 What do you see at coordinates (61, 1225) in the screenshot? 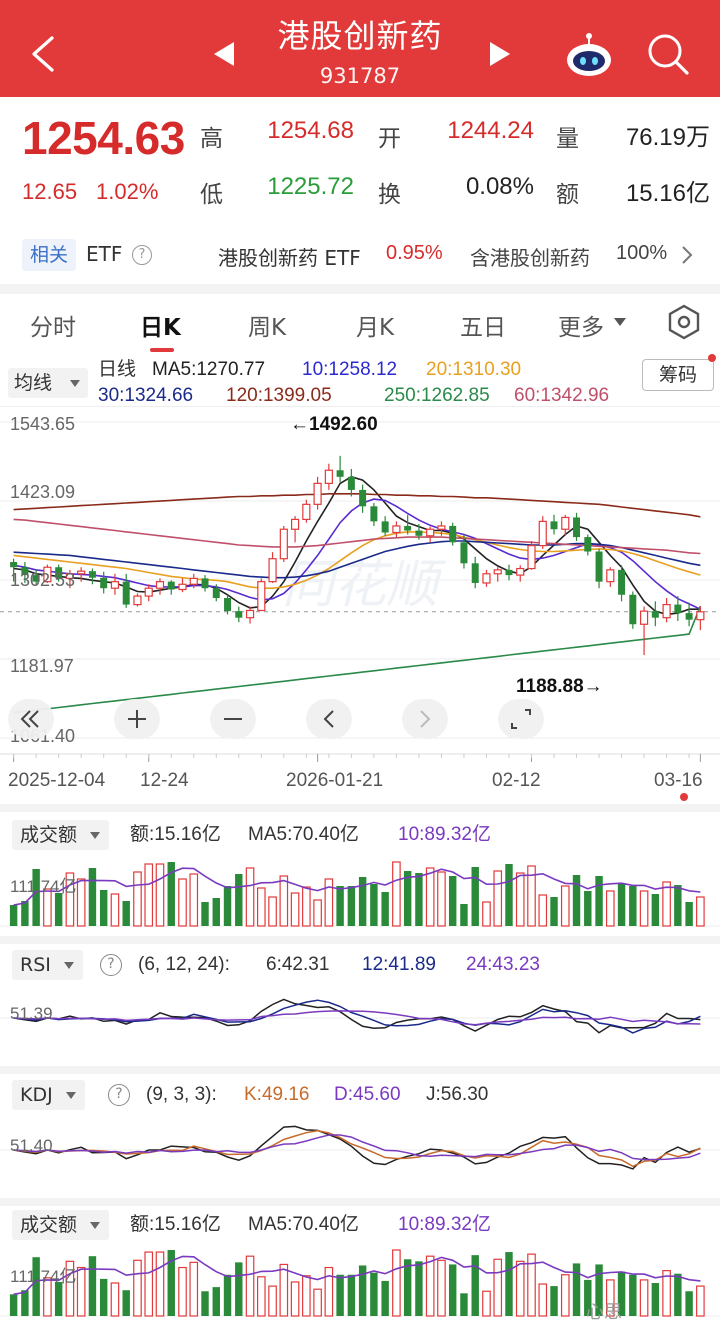
I see `volume-indicator-selector-2: 成交额` at bounding box center [61, 1225].